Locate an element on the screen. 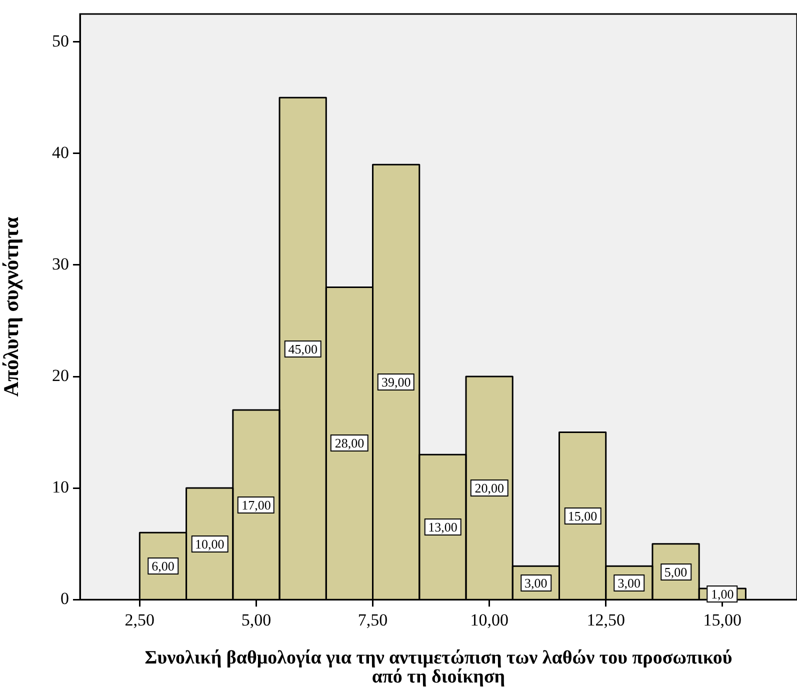 This screenshot has height=693, width=797. y-tick-label: 40 is located at coordinates (60, 152).